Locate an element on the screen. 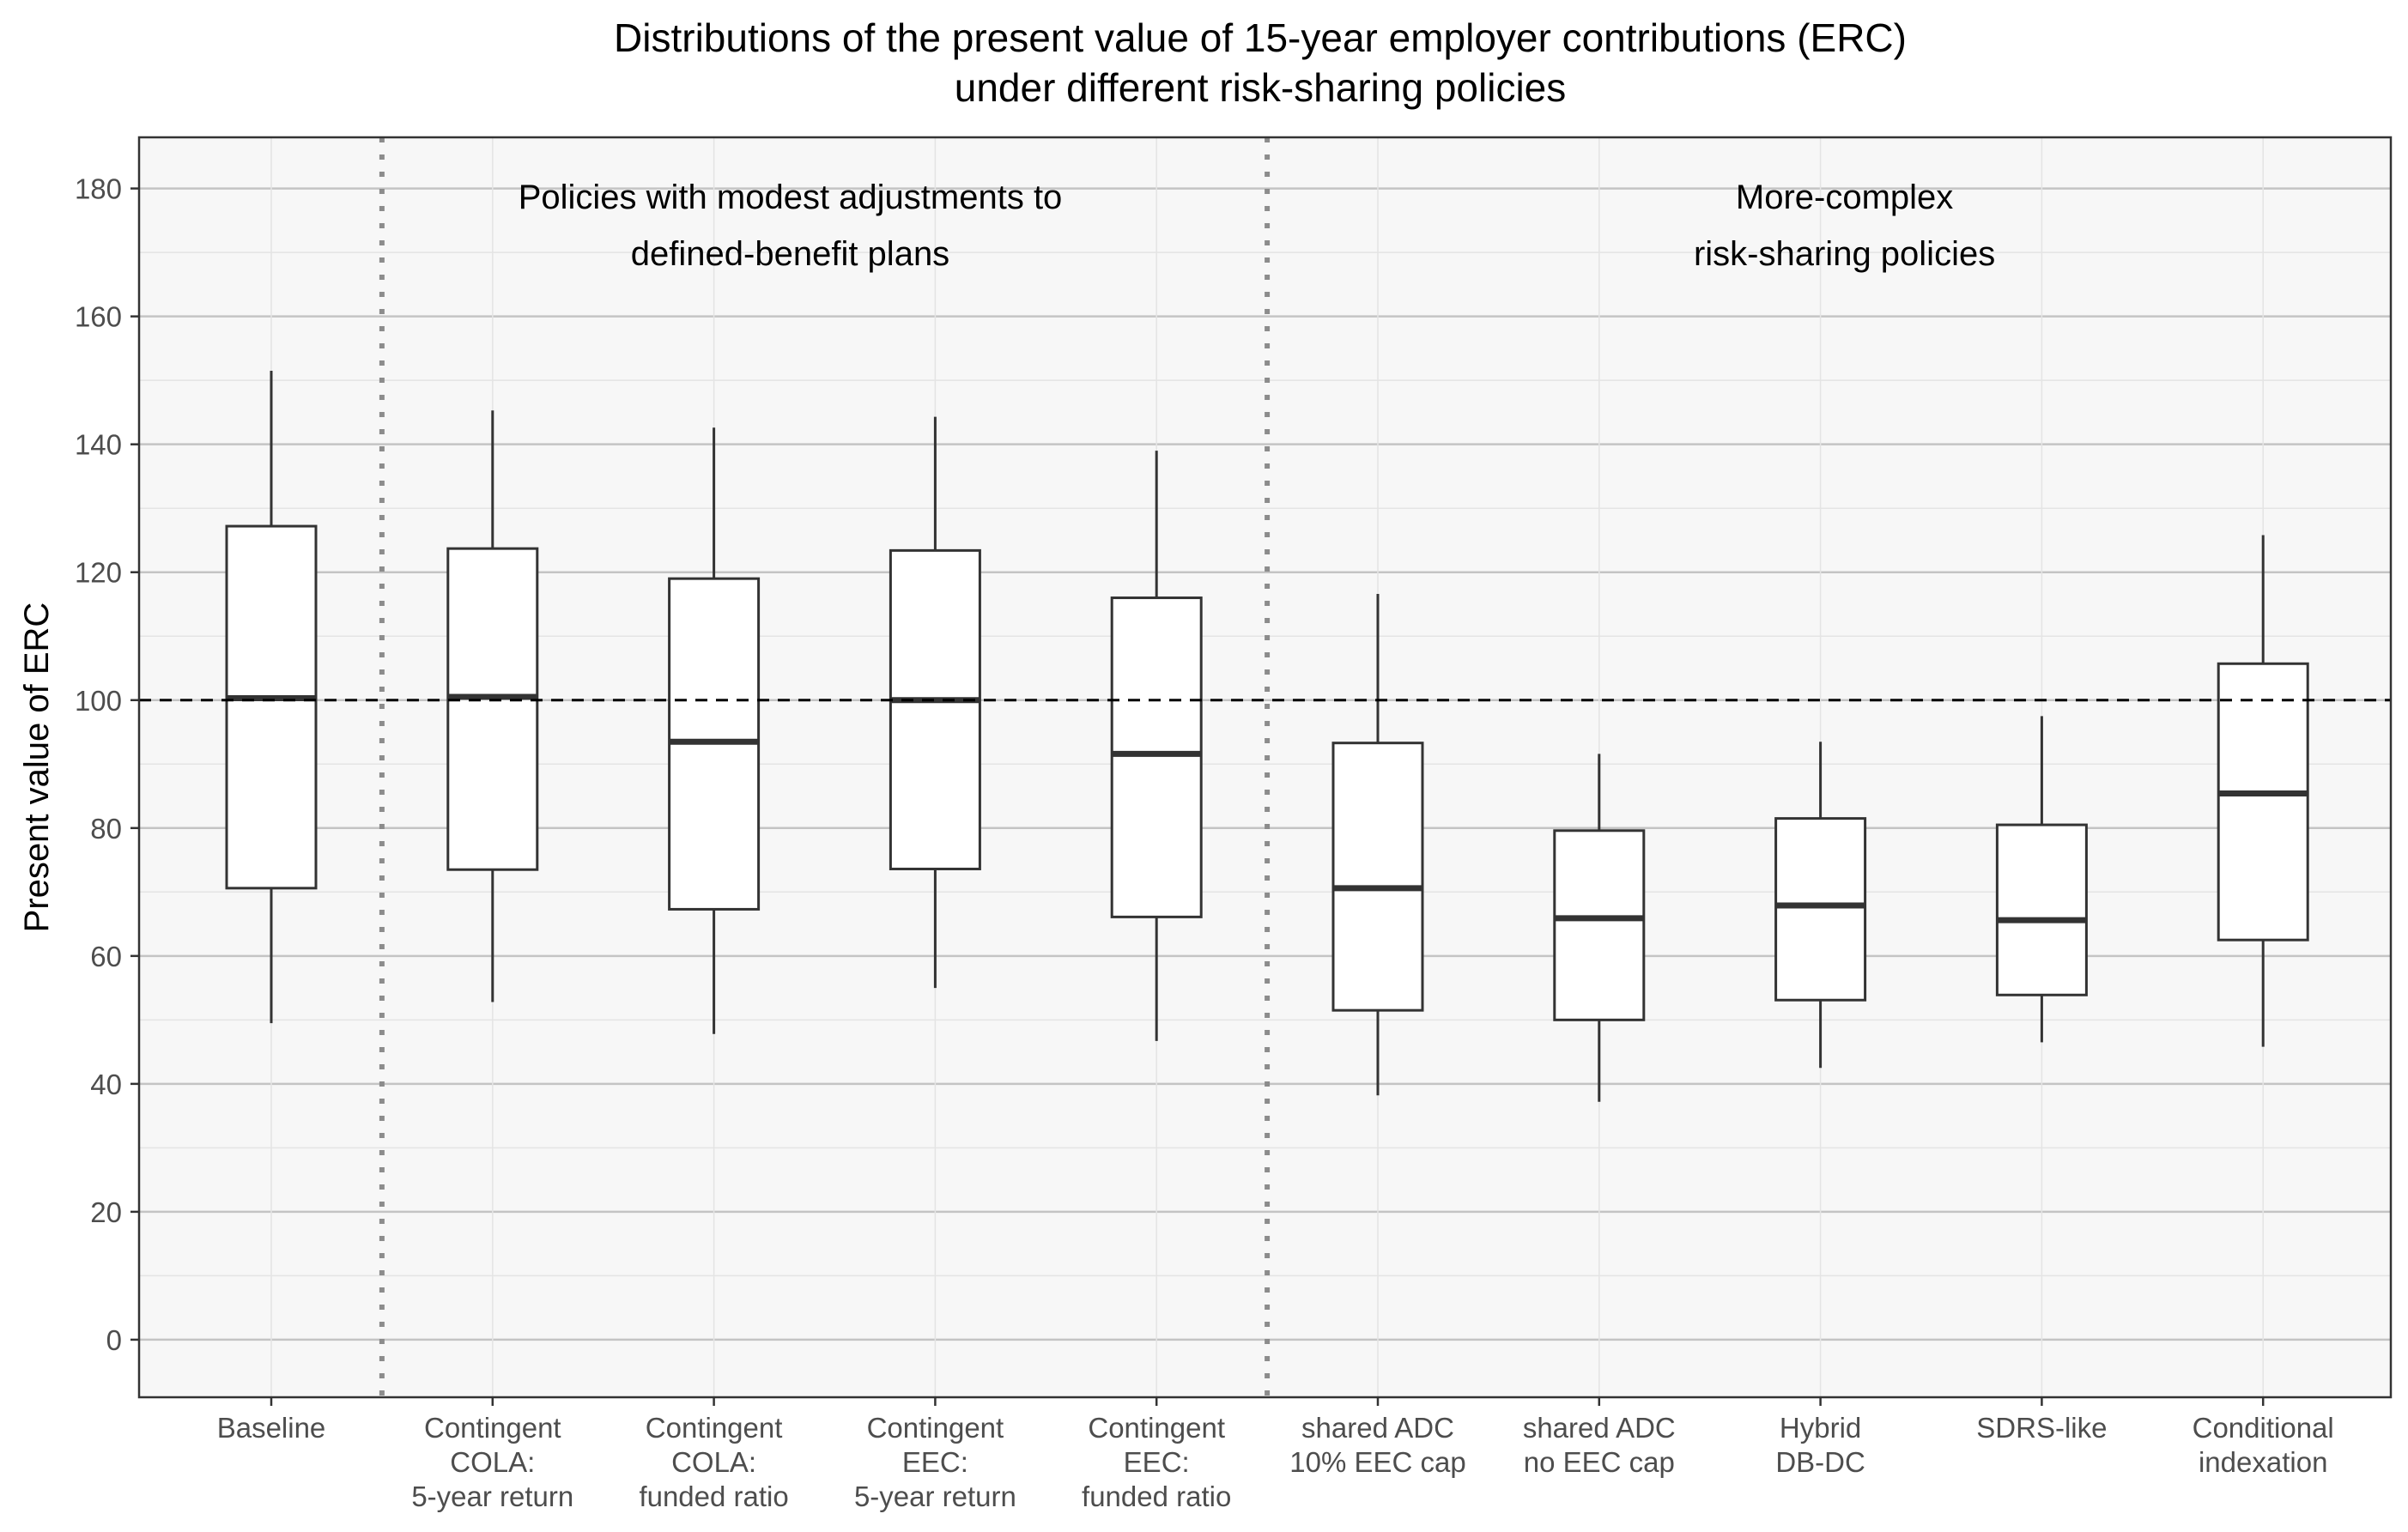  x-tick-label: SDRS-like is located at coordinates (2042, 1428).